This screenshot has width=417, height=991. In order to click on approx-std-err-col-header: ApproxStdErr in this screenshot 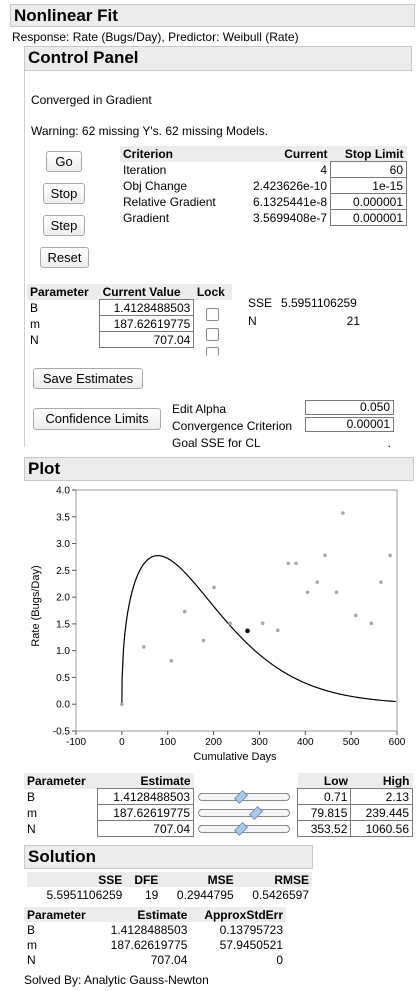, I will do `click(238, 914)`.